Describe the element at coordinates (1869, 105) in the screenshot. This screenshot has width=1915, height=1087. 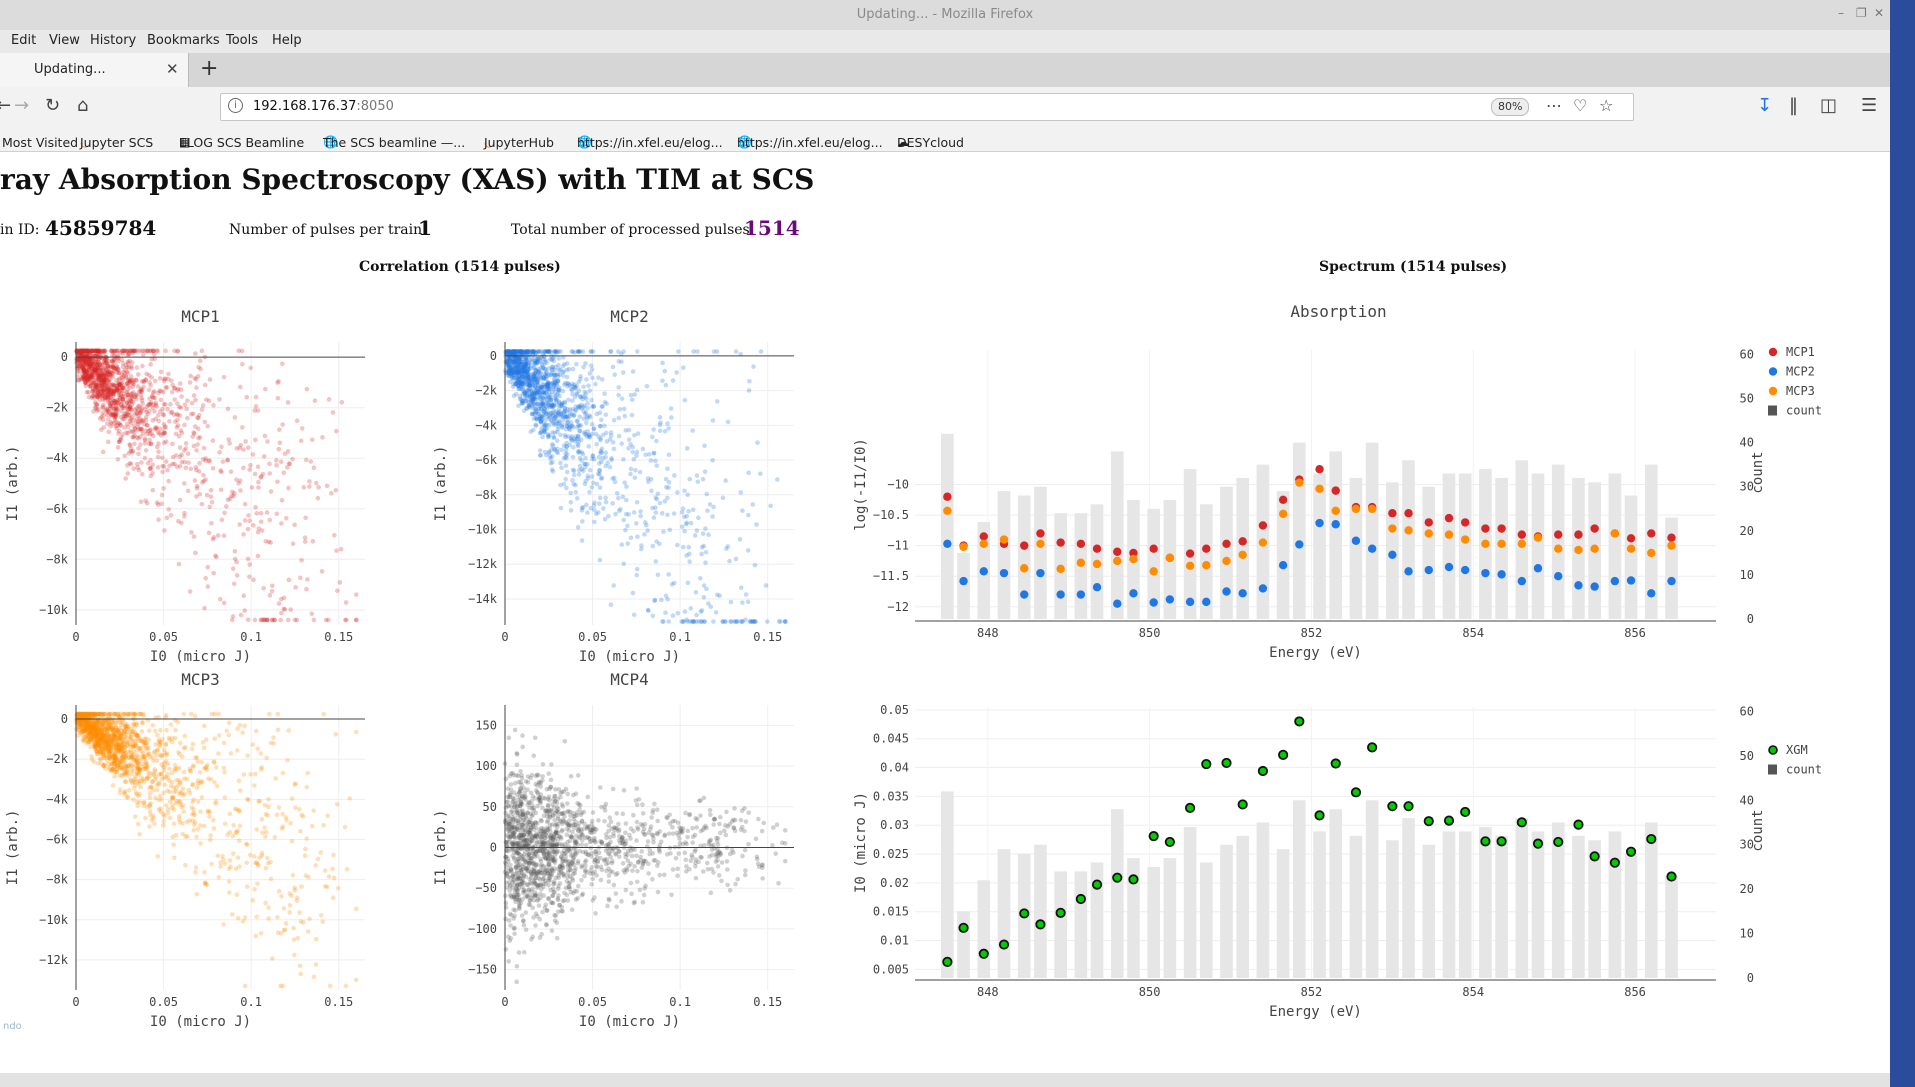
I see `hamburger-menu-icon: ☰` at that location.